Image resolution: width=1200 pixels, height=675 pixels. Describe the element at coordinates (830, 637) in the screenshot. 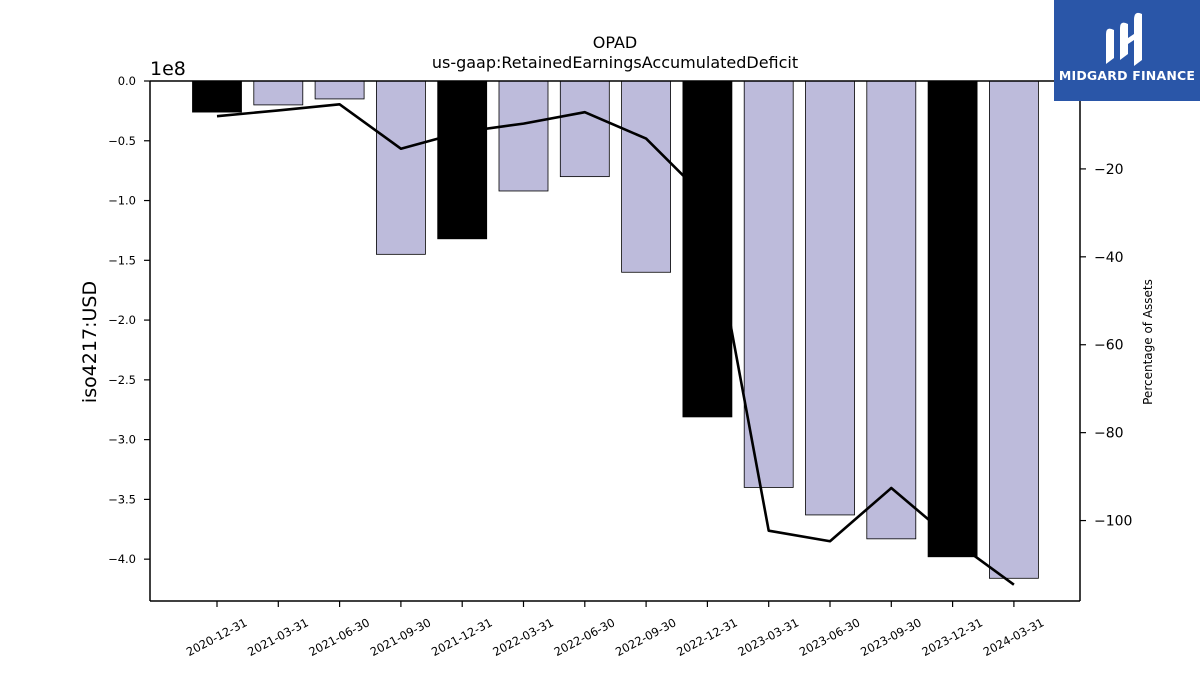

I see `x-tick-label: 2023-06-30` at that location.